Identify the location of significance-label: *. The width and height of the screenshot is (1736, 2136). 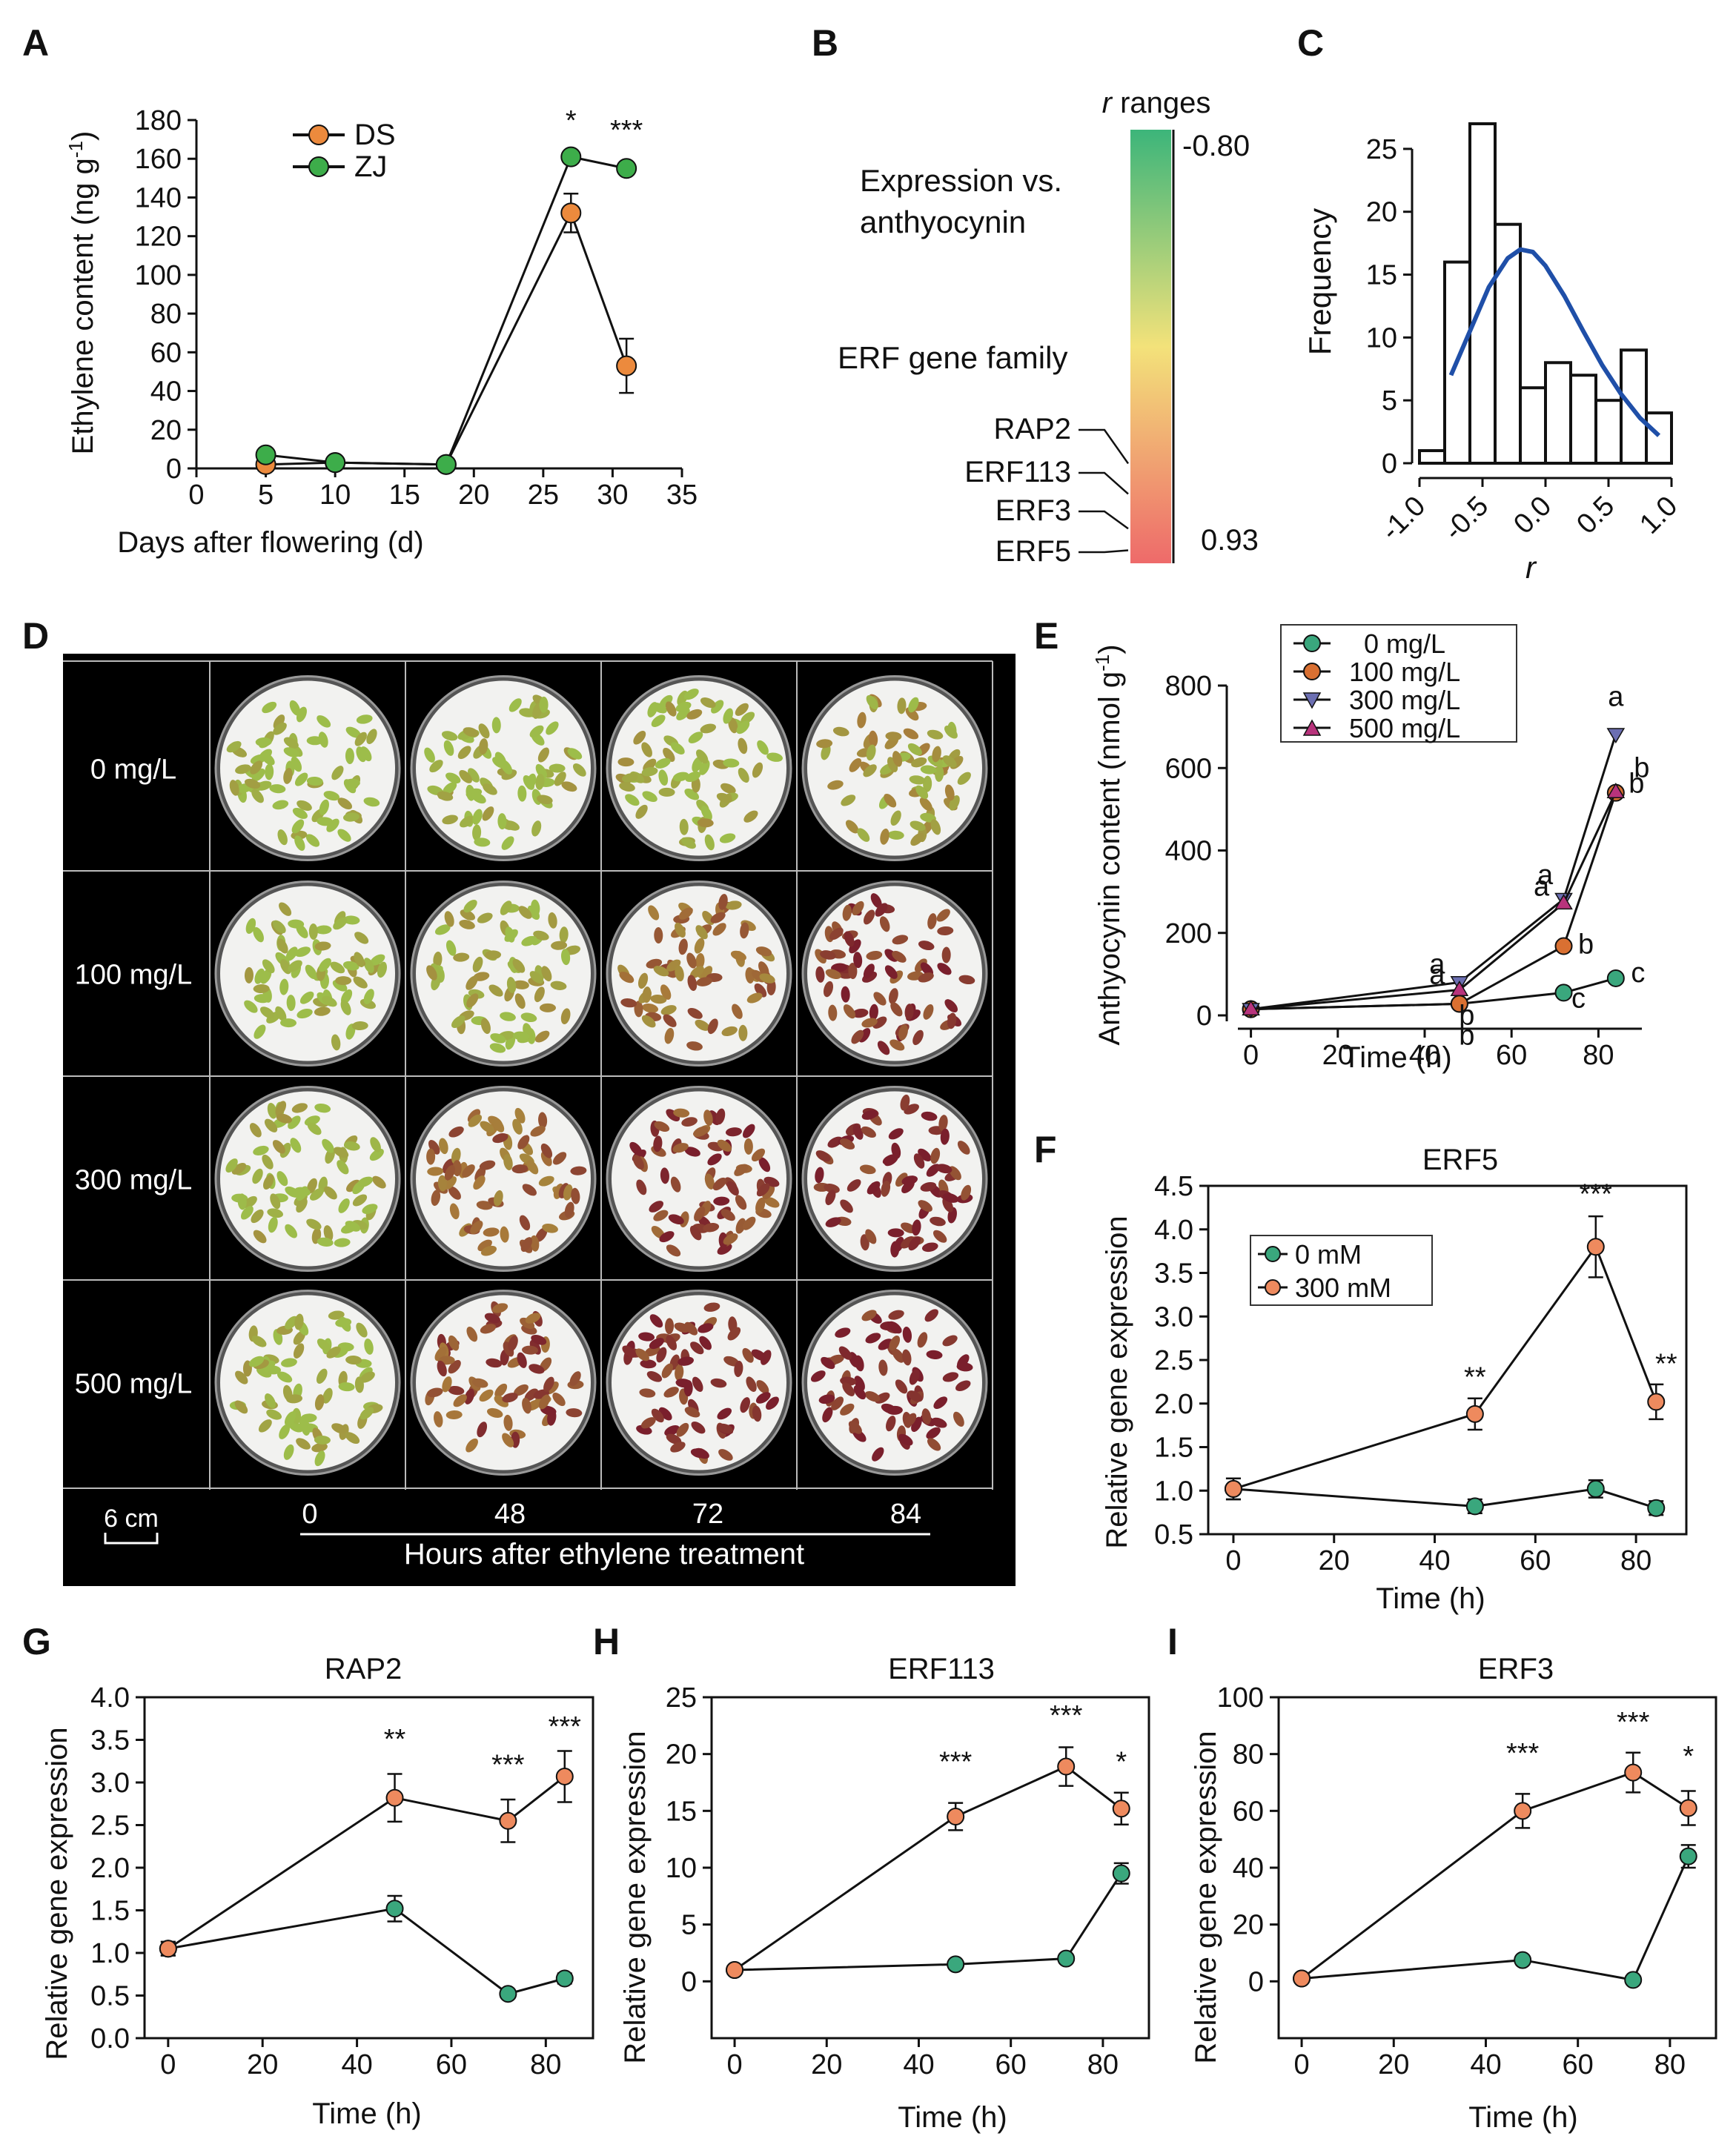
(1689, 1756).